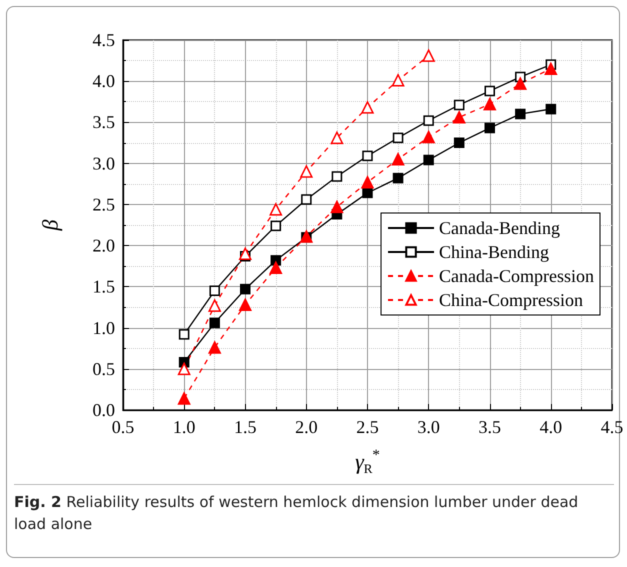 This screenshot has height=567, width=627. What do you see at coordinates (103, 246) in the screenshot?
I see `y-tick-label: 2.0` at bounding box center [103, 246].